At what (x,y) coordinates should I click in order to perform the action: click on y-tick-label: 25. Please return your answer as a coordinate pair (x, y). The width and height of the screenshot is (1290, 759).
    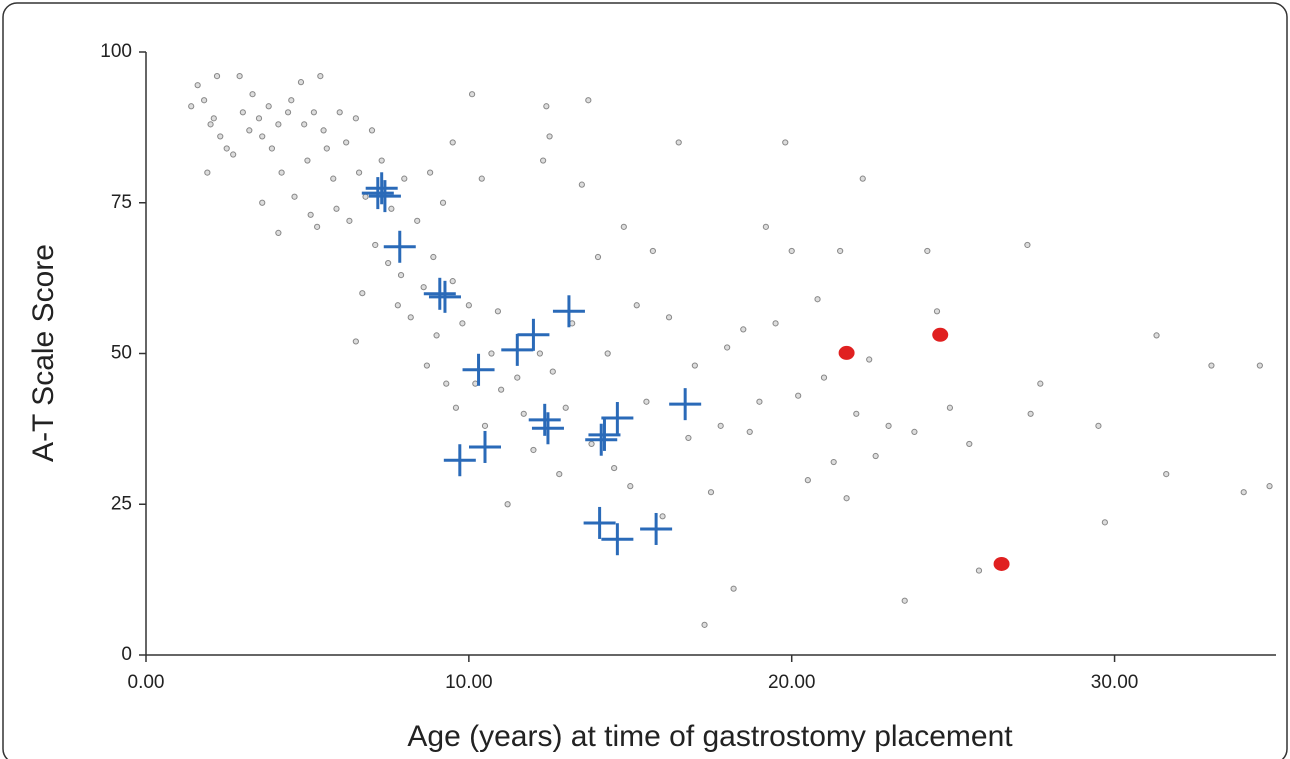
    Looking at the image, I should click on (121, 503).